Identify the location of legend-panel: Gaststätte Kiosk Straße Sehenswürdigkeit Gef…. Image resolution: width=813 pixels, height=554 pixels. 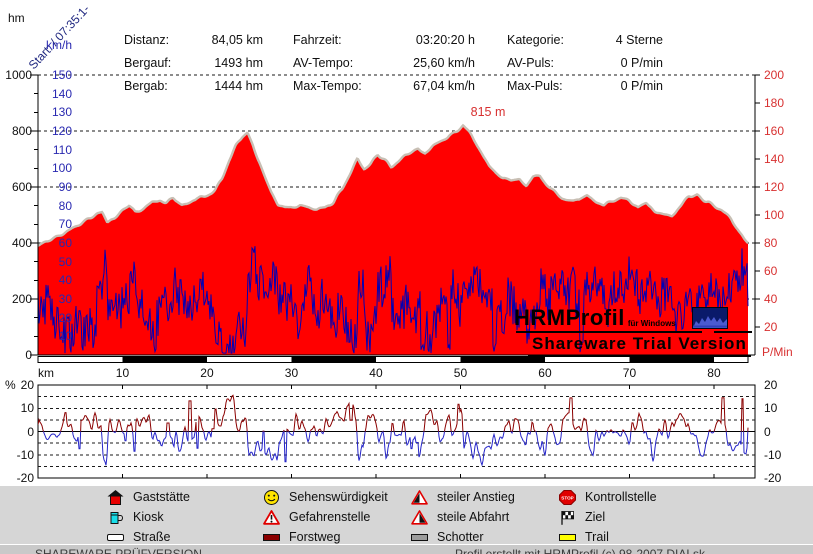
(406, 515).